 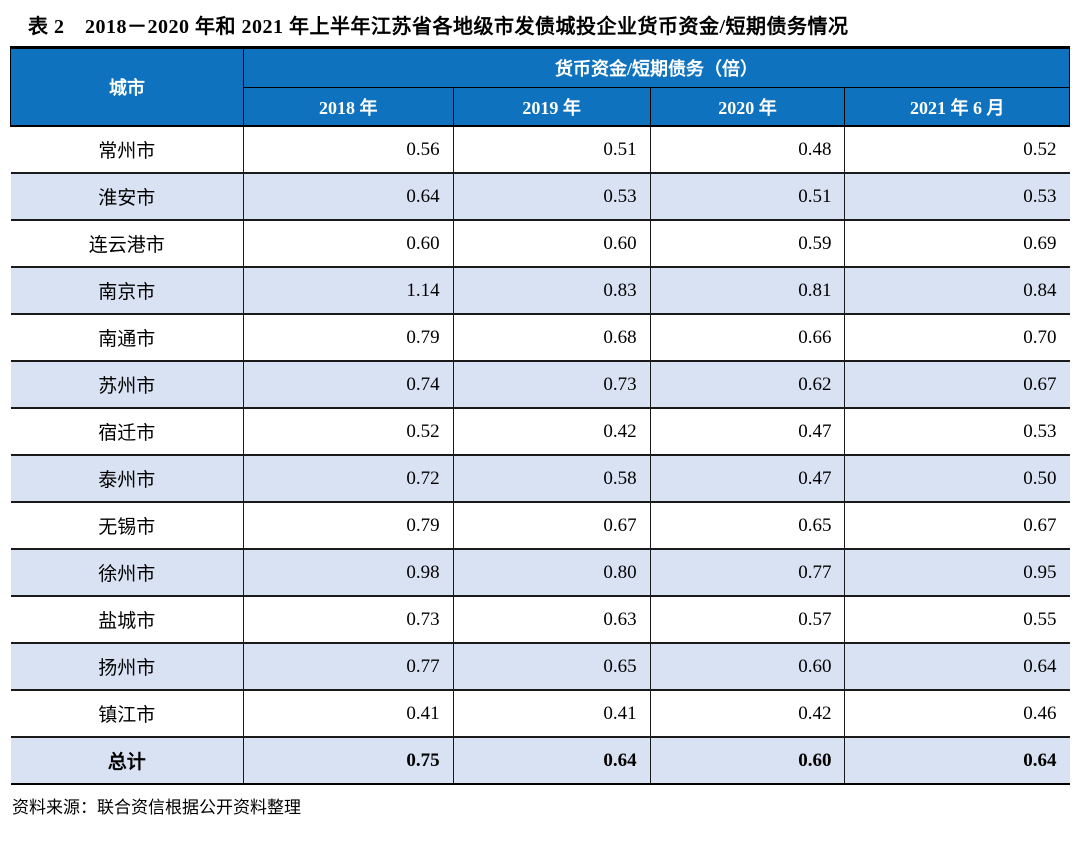 What do you see at coordinates (551, 290) in the screenshot?
I see `value-cell: 0.83` at bounding box center [551, 290].